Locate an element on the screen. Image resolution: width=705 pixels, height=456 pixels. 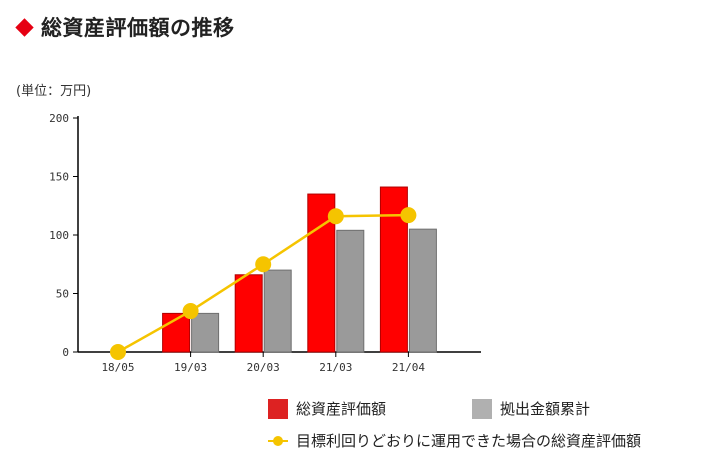
y-tick-label: 50 is located at coordinates (62, 294).